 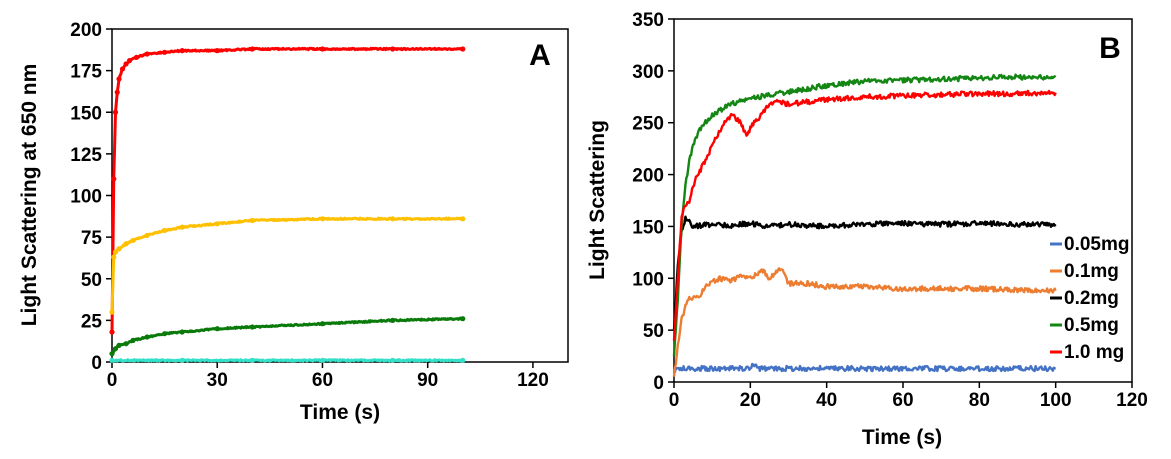 I want to click on y-tick-label: 125, so click(x=86, y=155).